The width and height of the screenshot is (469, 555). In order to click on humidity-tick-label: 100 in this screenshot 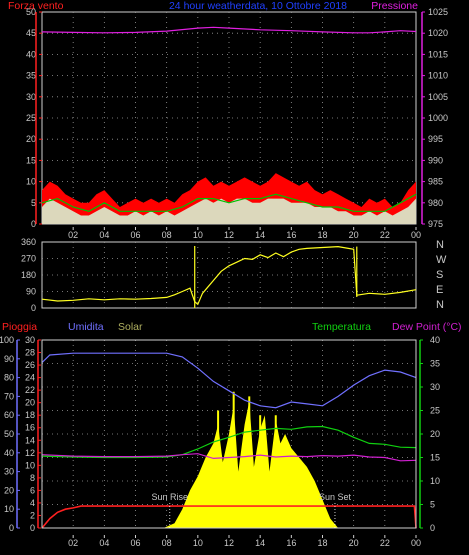, I will do `click(7, 340)`.